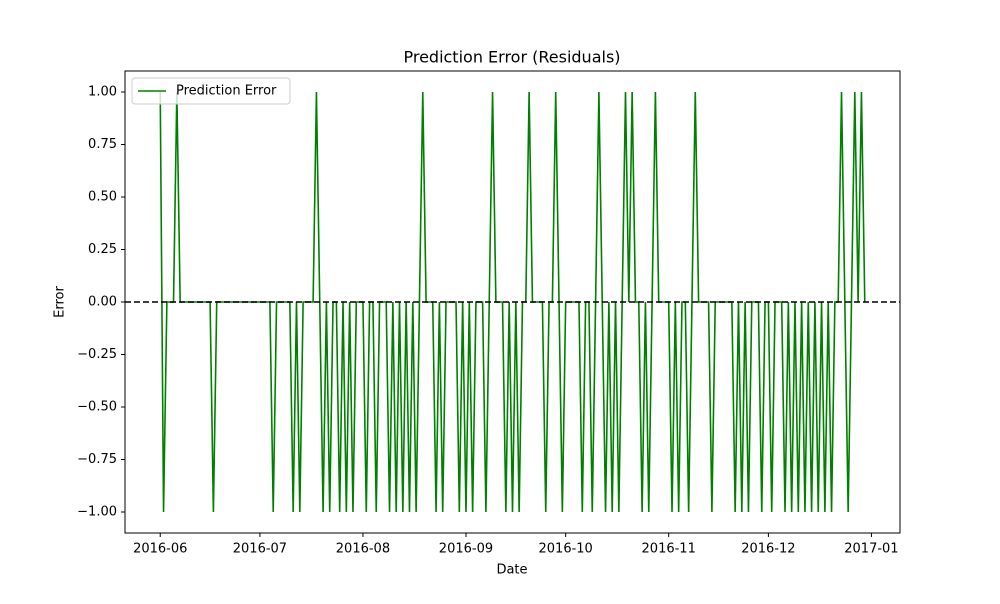  What do you see at coordinates (511, 57) in the screenshot?
I see `chart-title: Prediction Error (Residuals)` at bounding box center [511, 57].